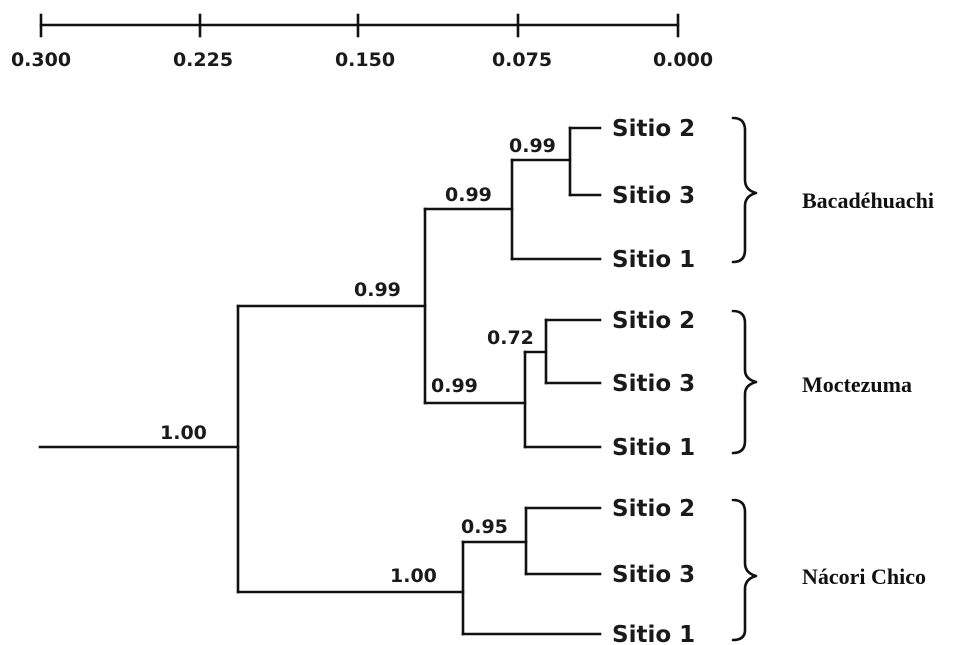 This screenshot has width=977, height=645. What do you see at coordinates (744, 190) in the screenshot?
I see `brace-bacadehuachi` at bounding box center [744, 190].